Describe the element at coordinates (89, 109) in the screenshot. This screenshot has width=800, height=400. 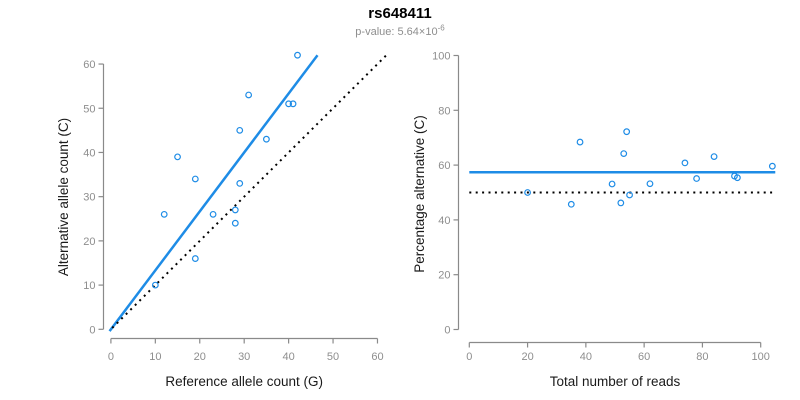
I see `y-tick-label: 50` at that location.